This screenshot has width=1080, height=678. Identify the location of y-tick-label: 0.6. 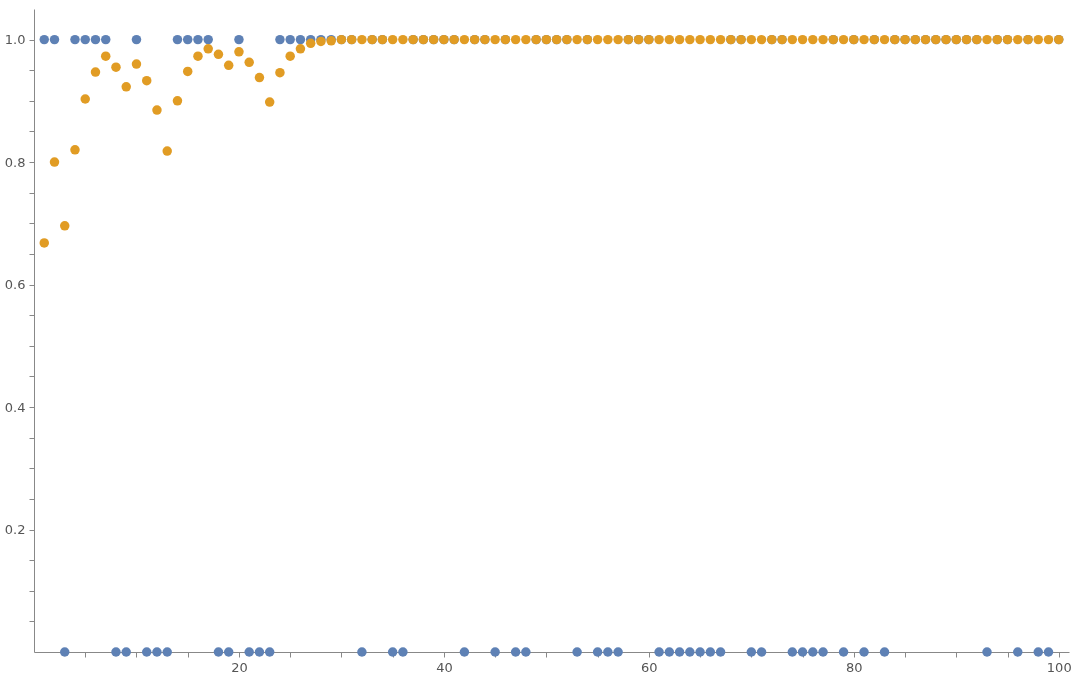
(15, 285).